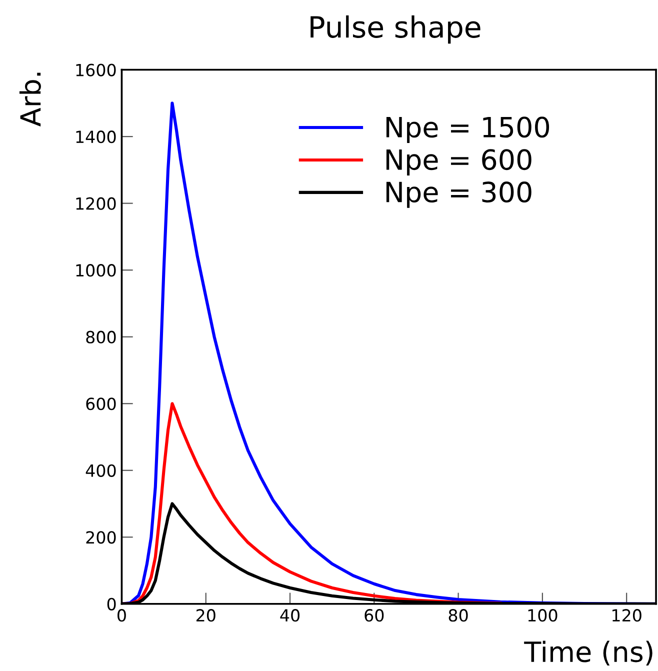 The height and width of the screenshot is (671, 658). What do you see at coordinates (543, 615) in the screenshot?
I see `x-tick-label: 100` at bounding box center [543, 615].